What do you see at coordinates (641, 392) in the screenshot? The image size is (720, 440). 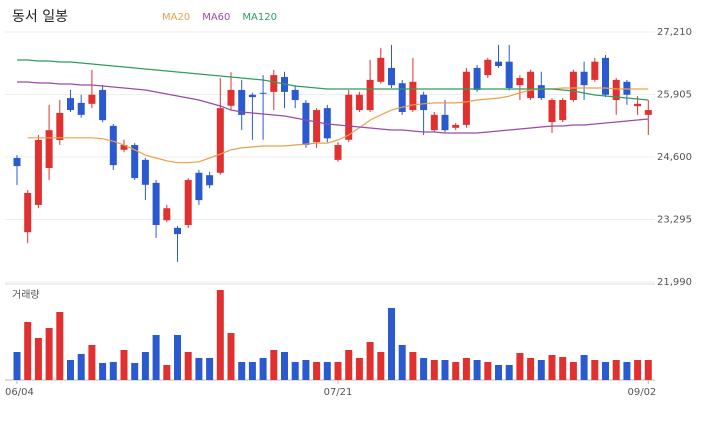 I see `x-tick-label: 09/02` at bounding box center [641, 392].